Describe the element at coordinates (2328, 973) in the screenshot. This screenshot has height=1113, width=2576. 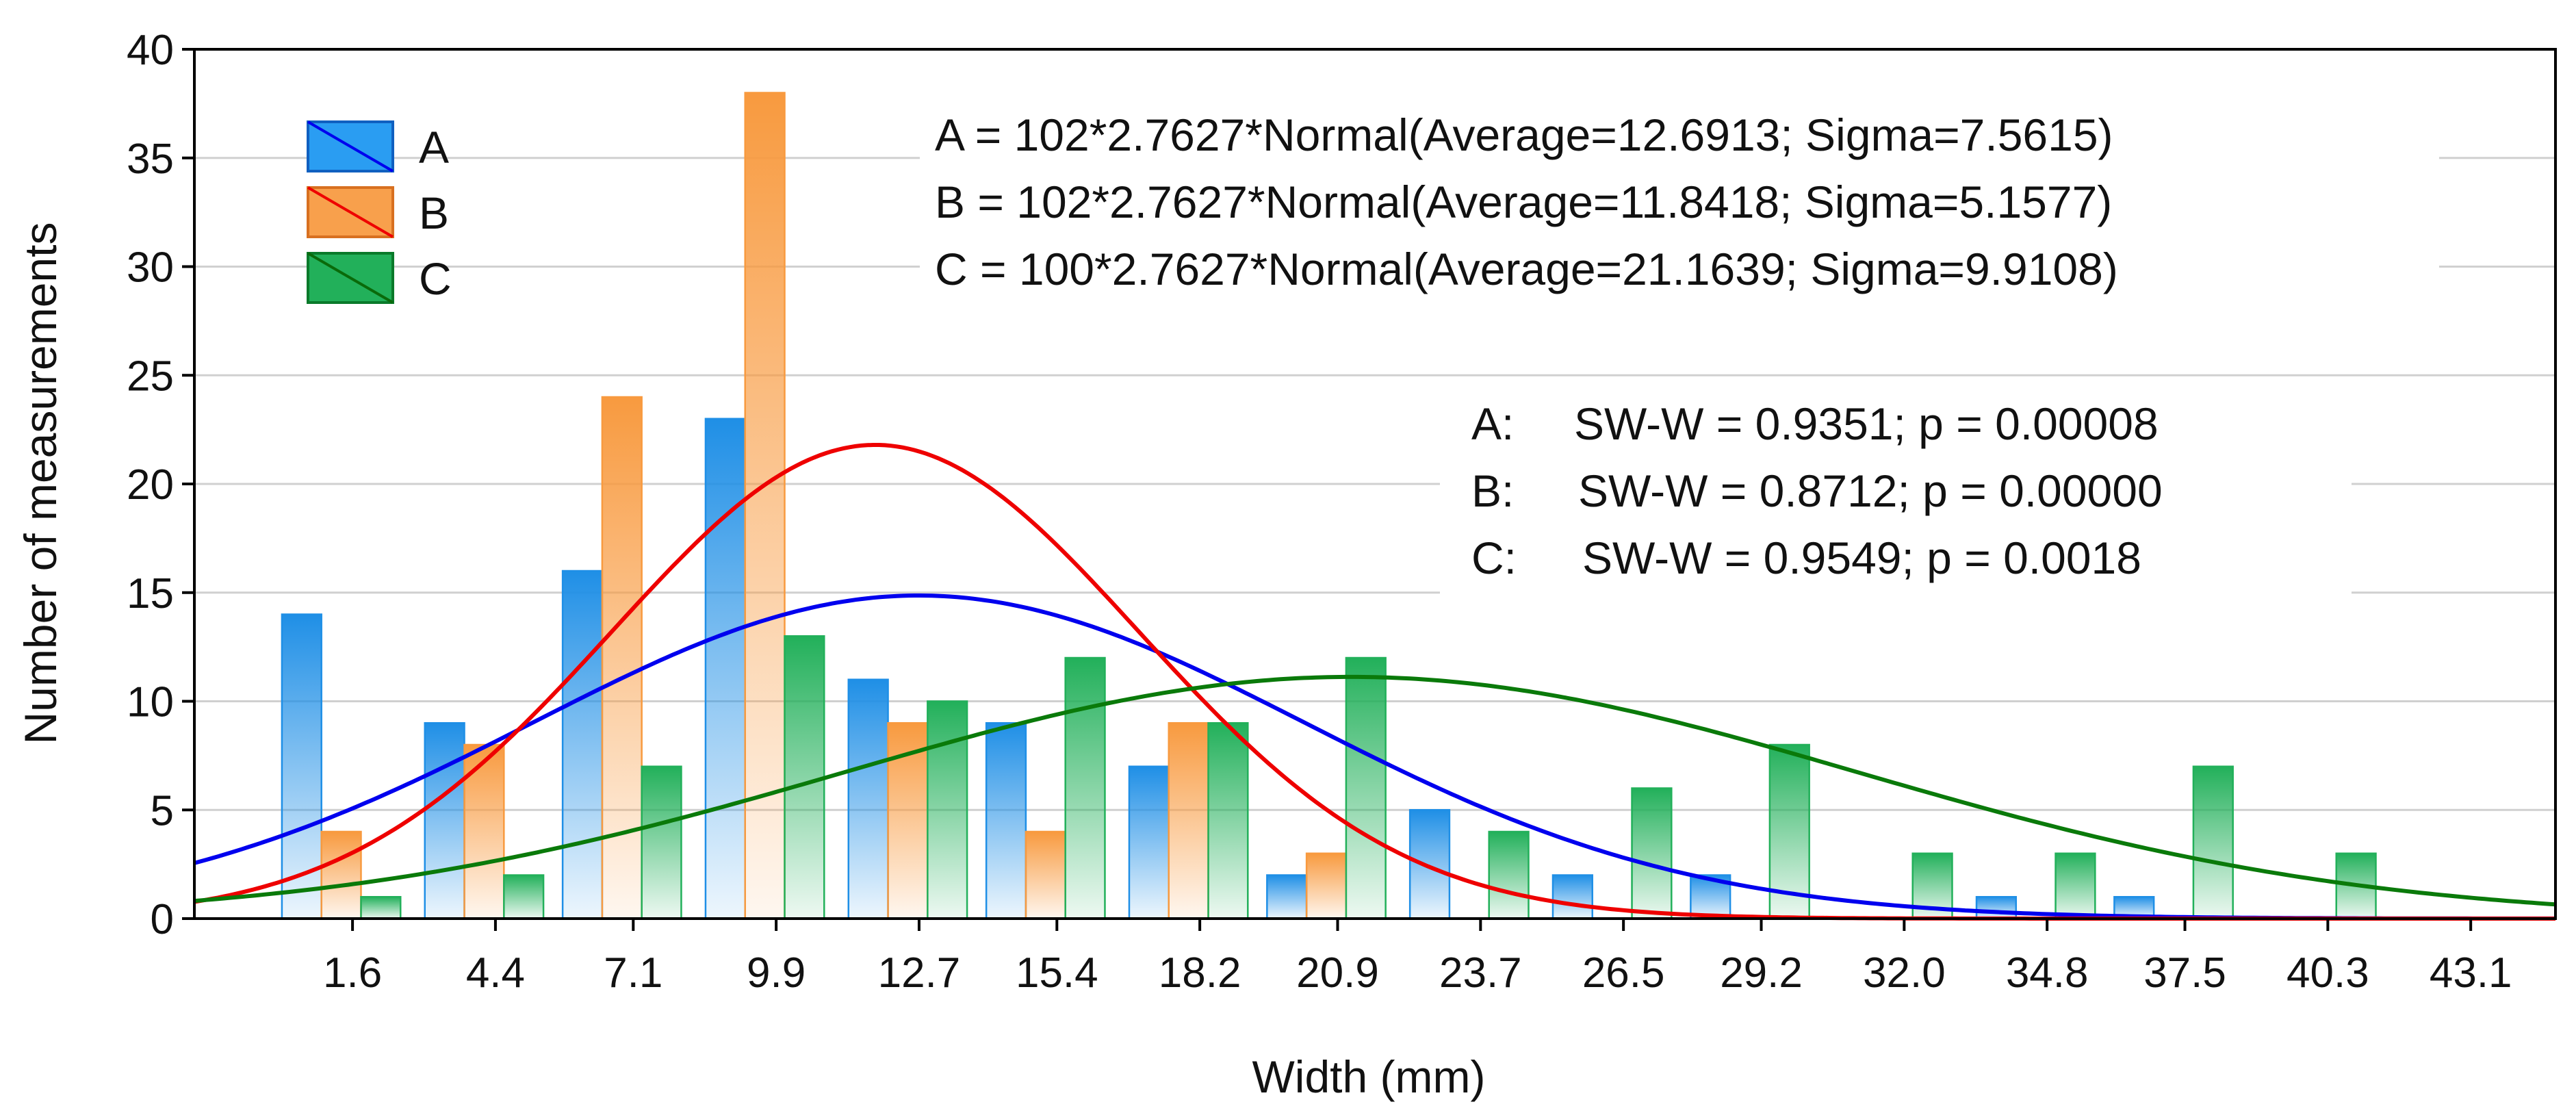
I see `x-tick-label: 40.3` at that location.